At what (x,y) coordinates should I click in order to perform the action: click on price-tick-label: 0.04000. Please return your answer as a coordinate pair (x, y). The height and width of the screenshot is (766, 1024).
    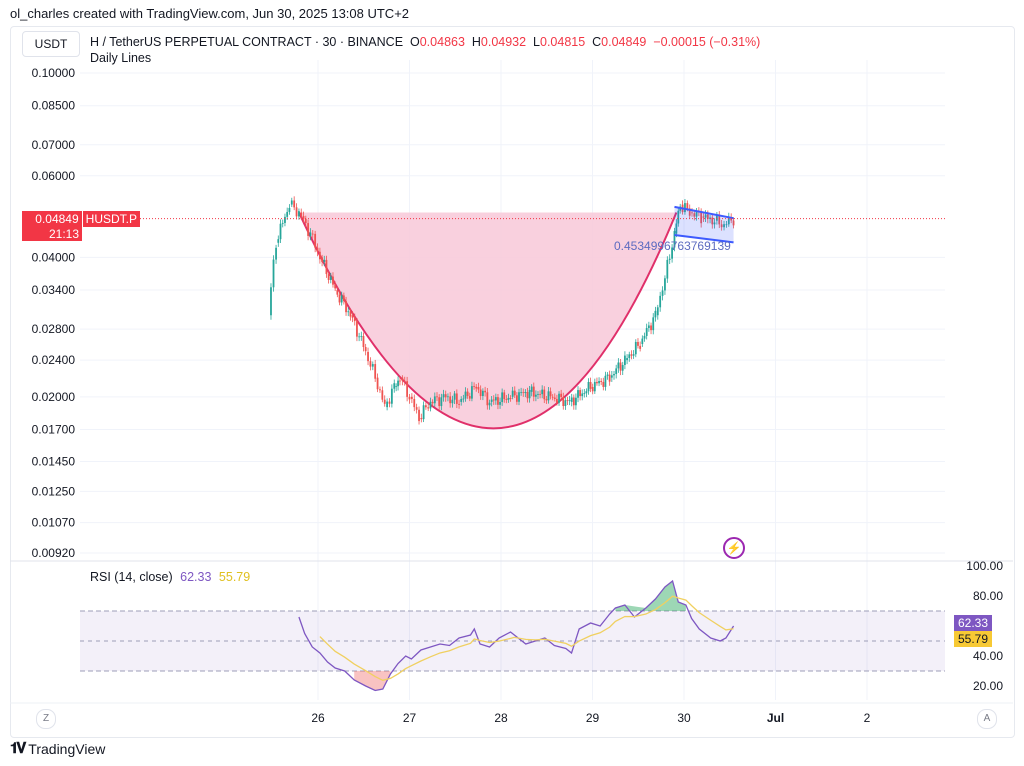
    Looking at the image, I should click on (54, 257).